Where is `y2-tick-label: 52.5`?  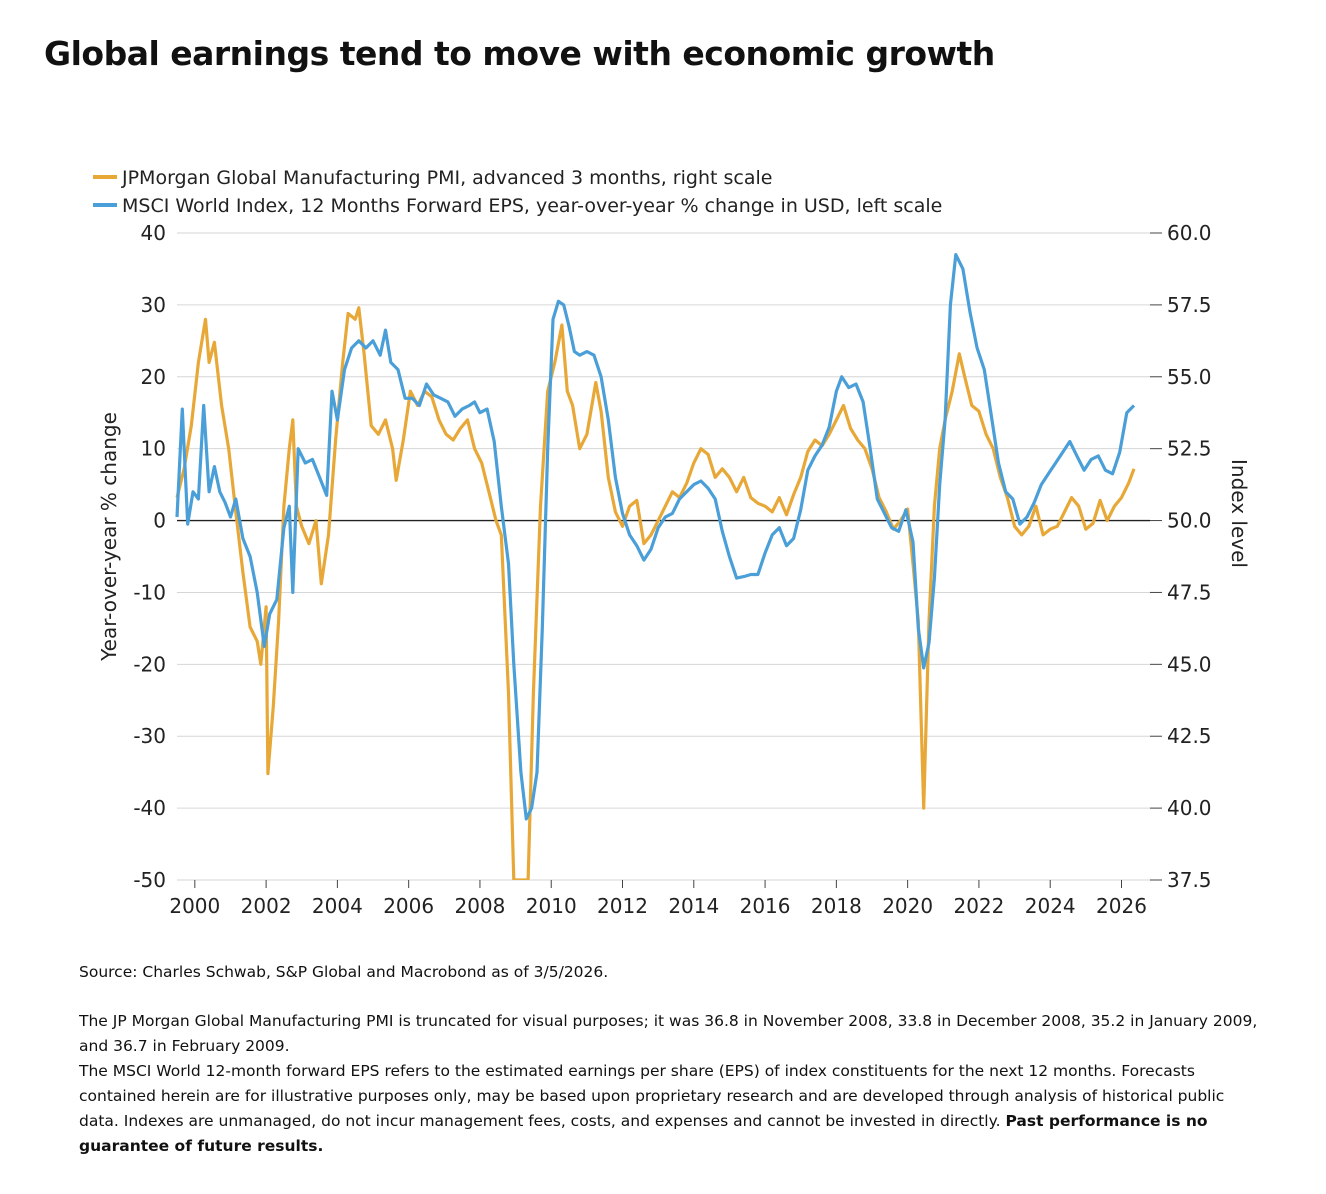
y2-tick-label: 52.5 is located at coordinates (1189, 449).